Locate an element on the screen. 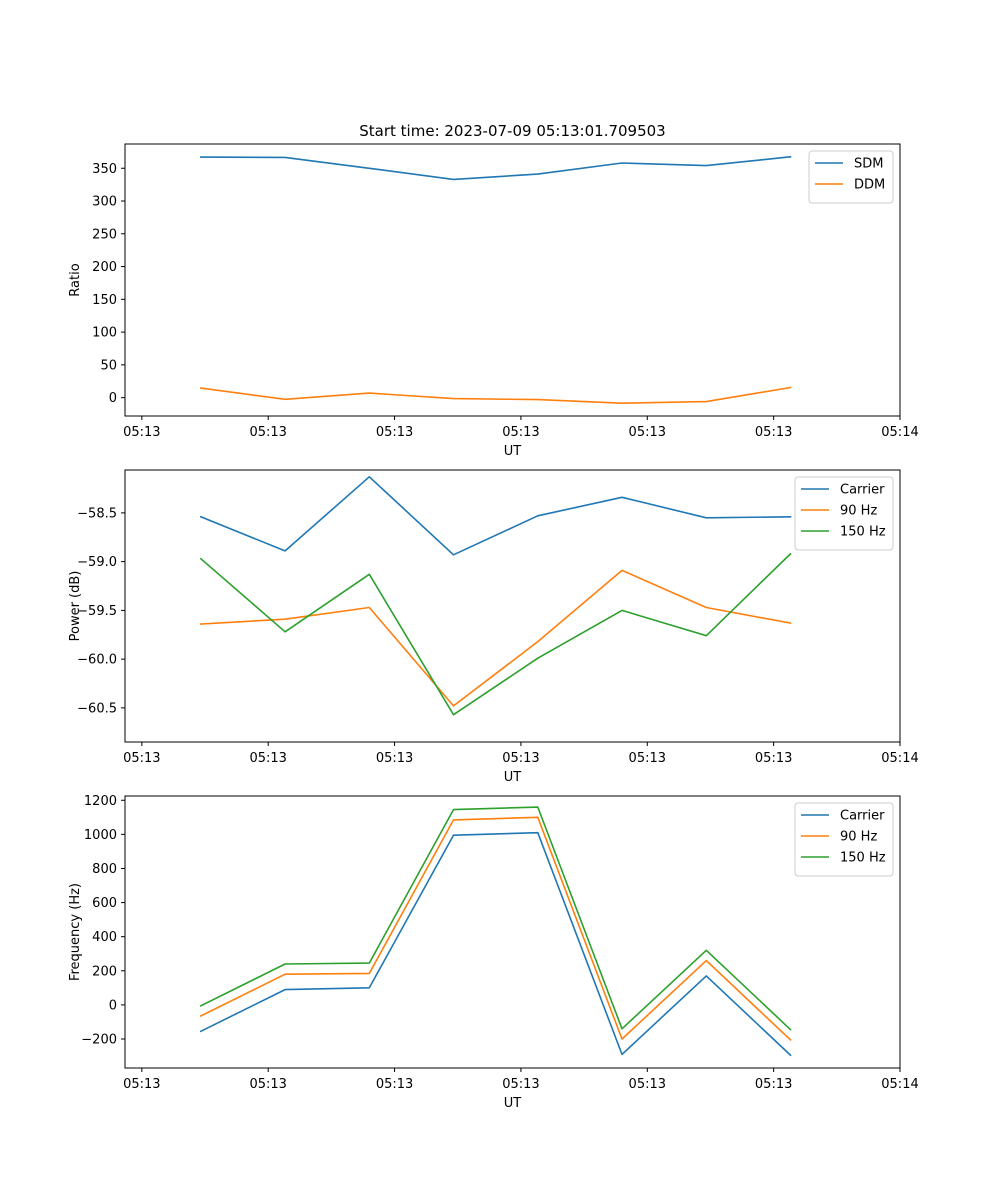 The width and height of the screenshot is (1000, 1200). chart-2-x-axis-label: UT is located at coordinates (513, 777).